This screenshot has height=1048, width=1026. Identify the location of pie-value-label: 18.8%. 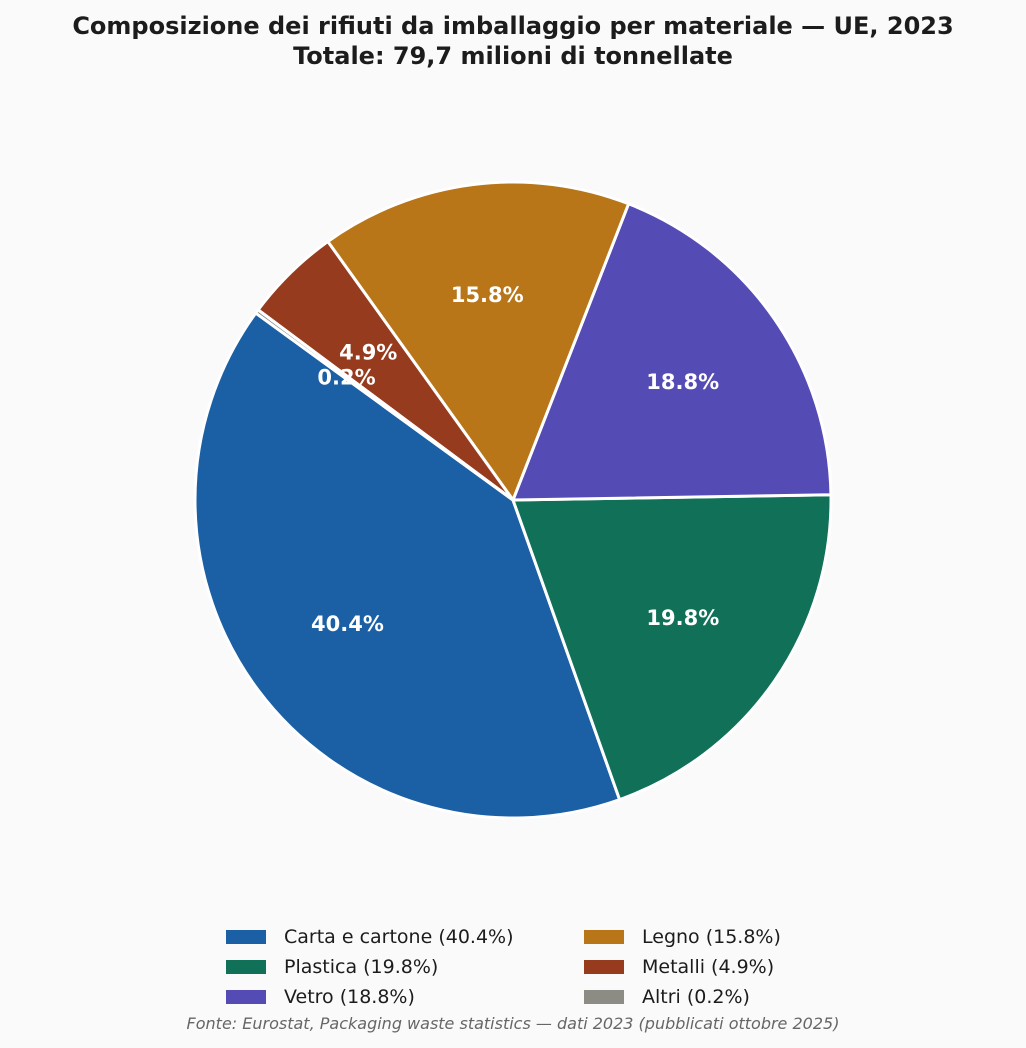
(682, 382).